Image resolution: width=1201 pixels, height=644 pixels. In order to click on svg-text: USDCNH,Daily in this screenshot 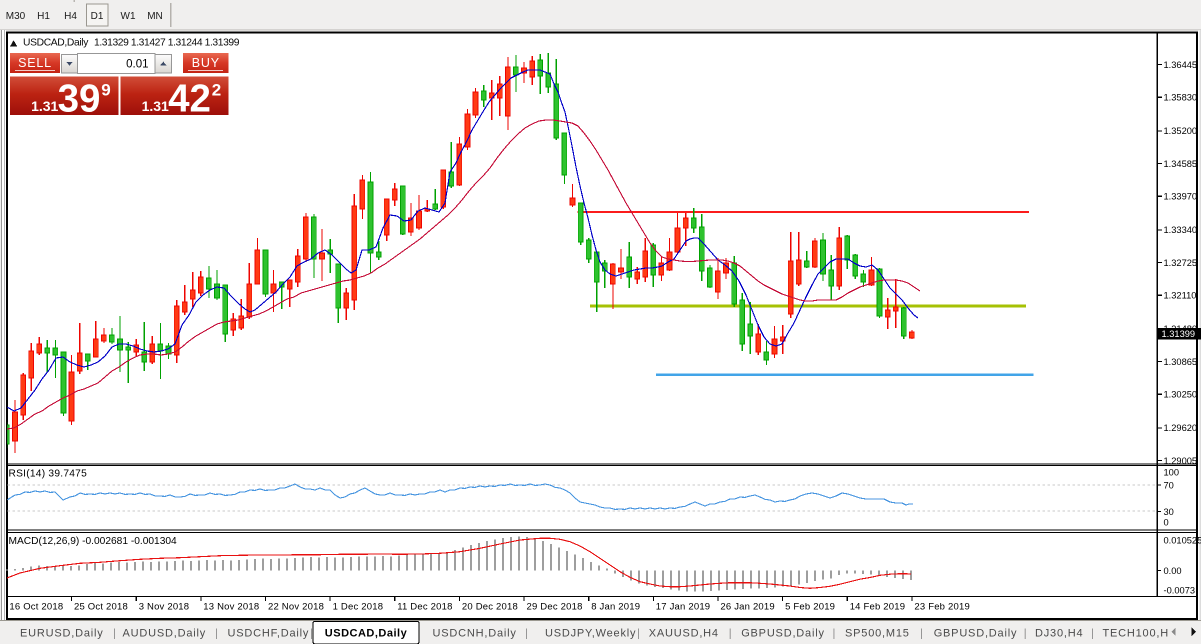, I will do `click(475, 634)`.